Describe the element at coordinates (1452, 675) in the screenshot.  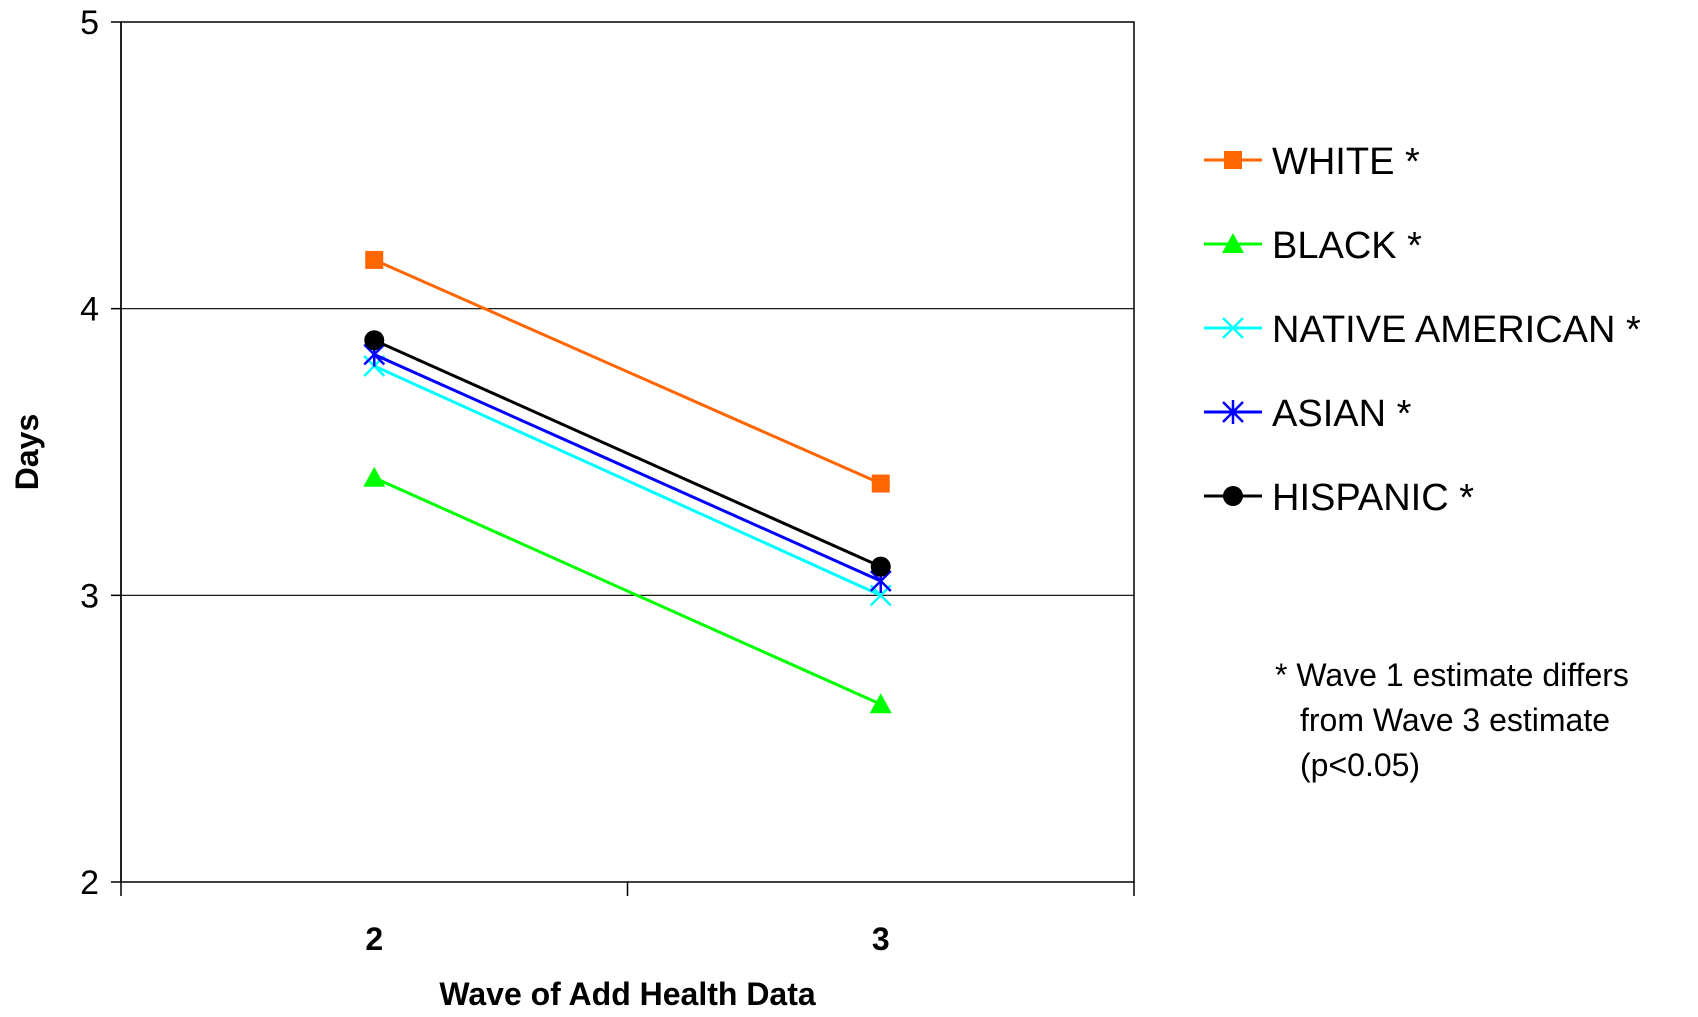
I see `note-line-1: * Wave 1 estimate differs` at that location.